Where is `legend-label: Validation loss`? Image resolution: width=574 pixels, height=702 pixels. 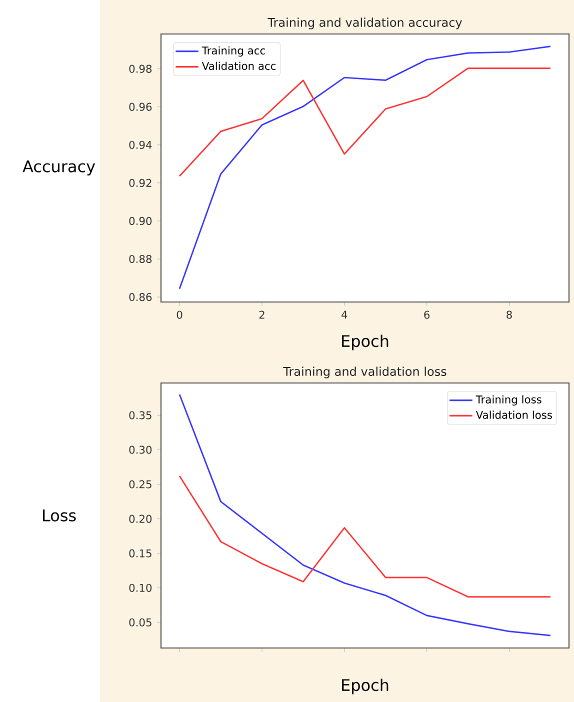 legend-label: Validation loss is located at coordinates (514, 414).